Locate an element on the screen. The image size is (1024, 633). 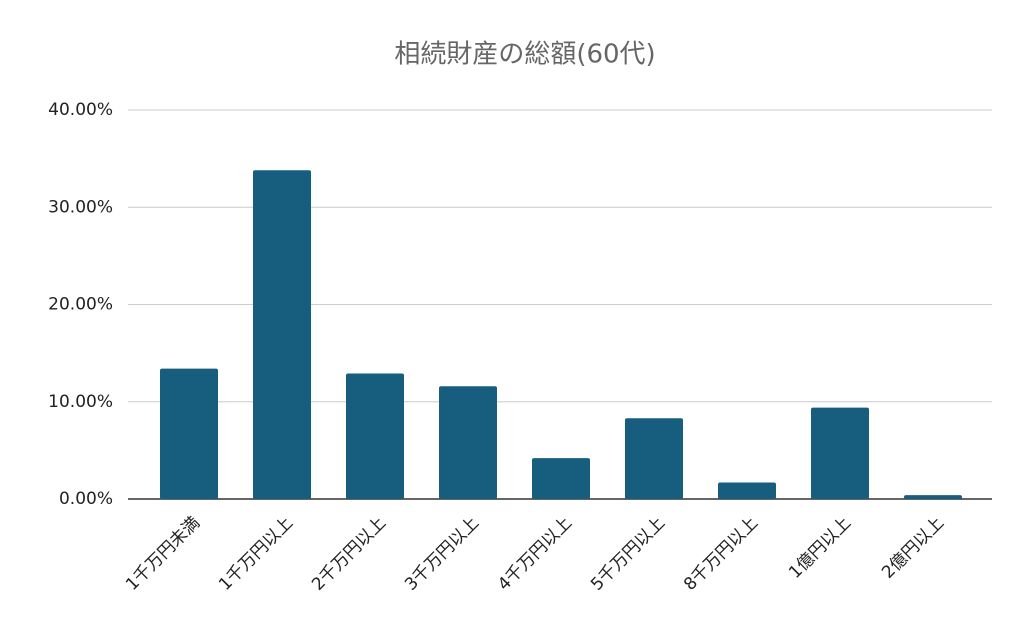
x-tick-label: 1千万円以上 is located at coordinates (256, 554).